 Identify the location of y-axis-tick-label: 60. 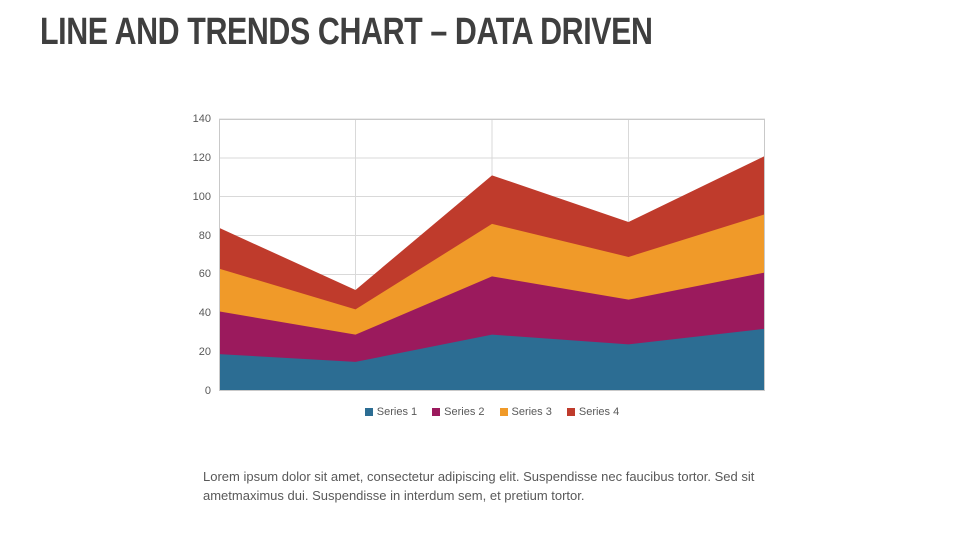
(204, 274).